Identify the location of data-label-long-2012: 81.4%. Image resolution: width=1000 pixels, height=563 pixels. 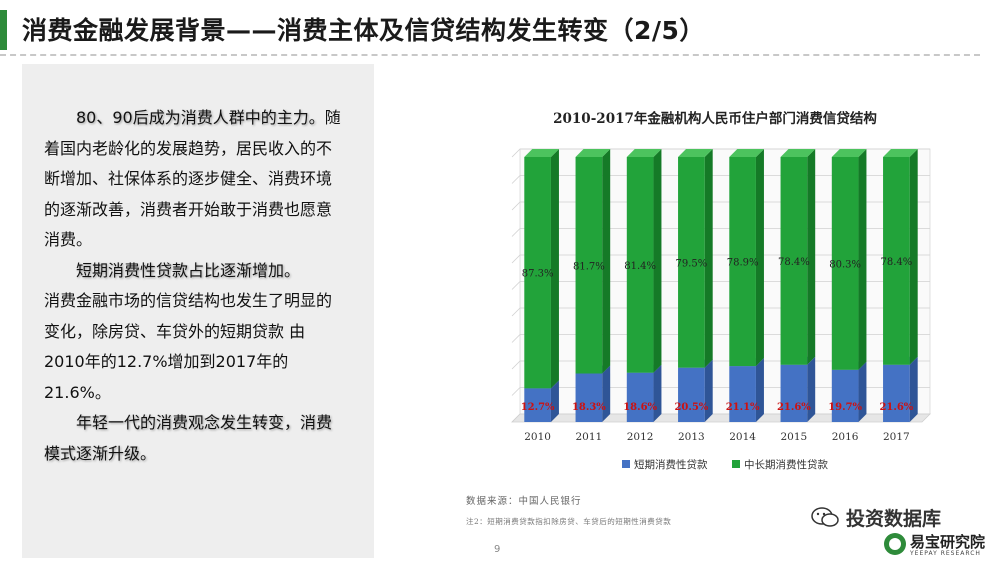
(640, 266).